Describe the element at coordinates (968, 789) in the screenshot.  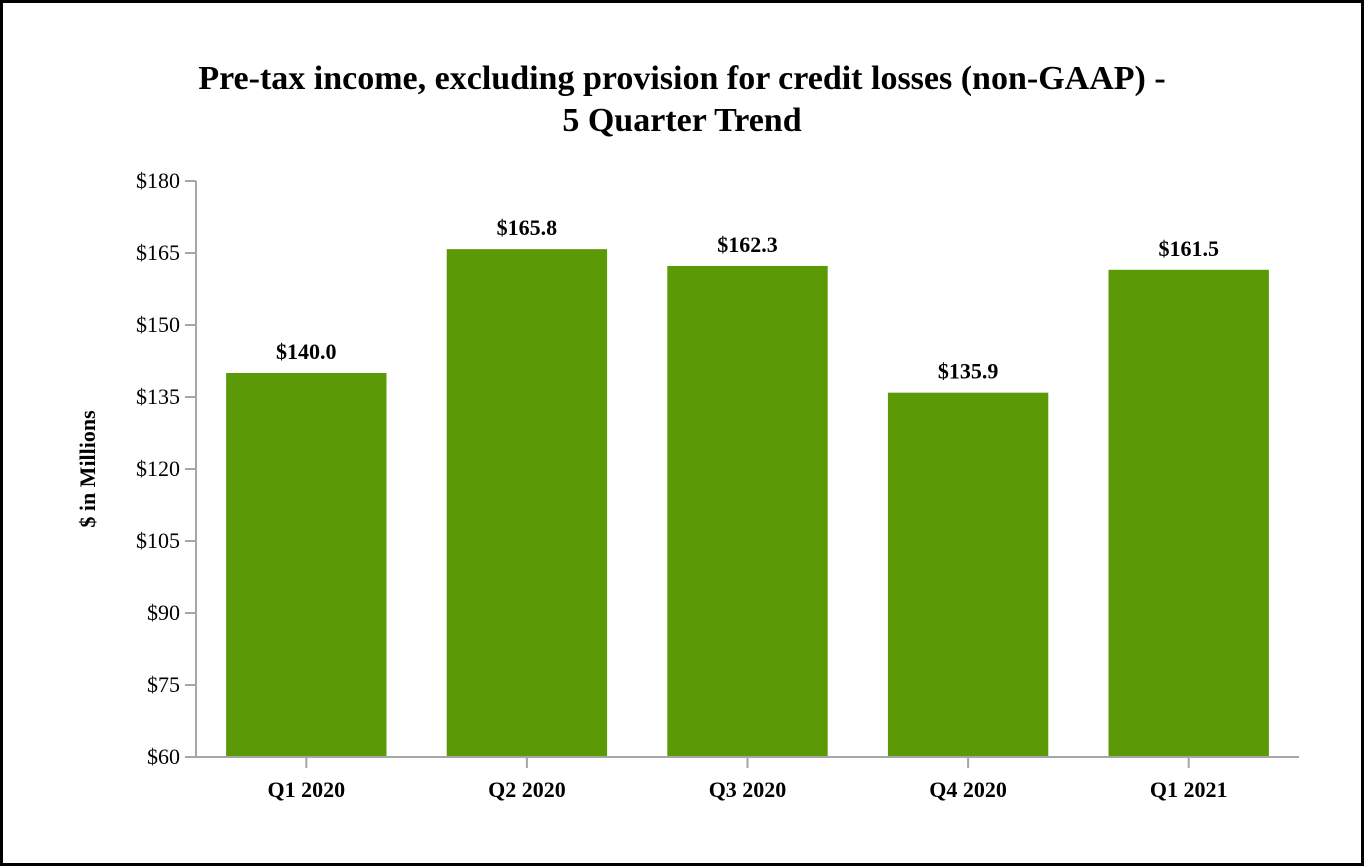
I see `x-tick-label-3: Q4 2020` at that location.